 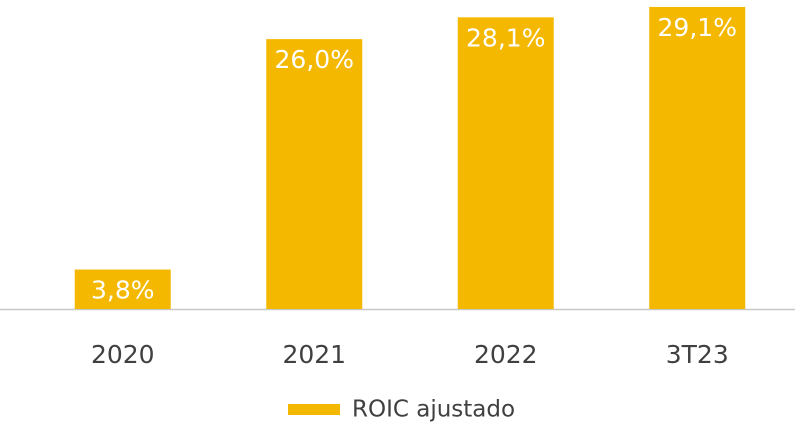 What do you see at coordinates (123, 354) in the screenshot?
I see `x-tick-label: 2020` at bounding box center [123, 354].